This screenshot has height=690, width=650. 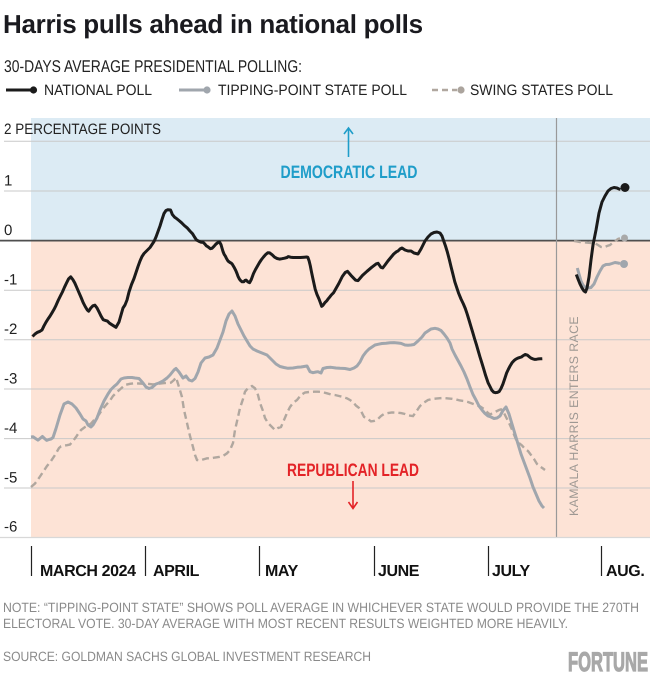 I want to click on svg-text: 2 PERCENTAGE POINTS, so click(x=82, y=129).